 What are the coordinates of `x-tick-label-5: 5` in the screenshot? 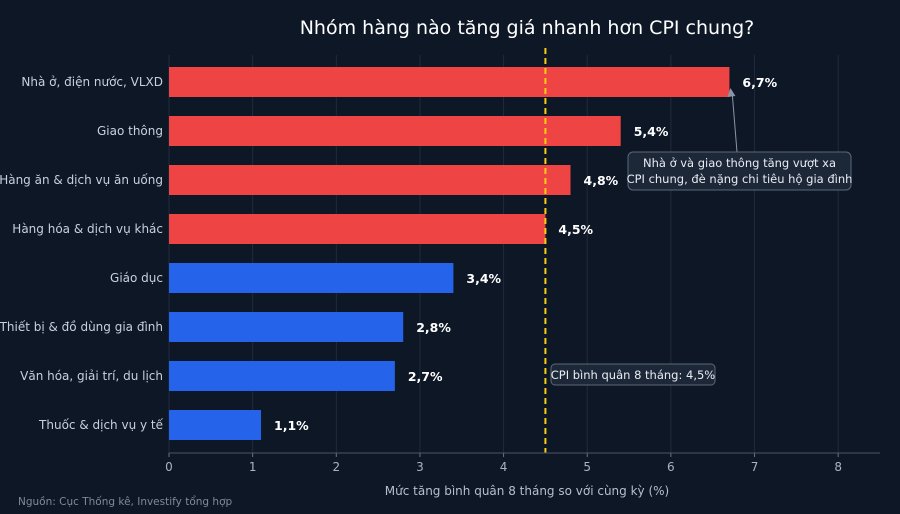 It's located at (587, 467).